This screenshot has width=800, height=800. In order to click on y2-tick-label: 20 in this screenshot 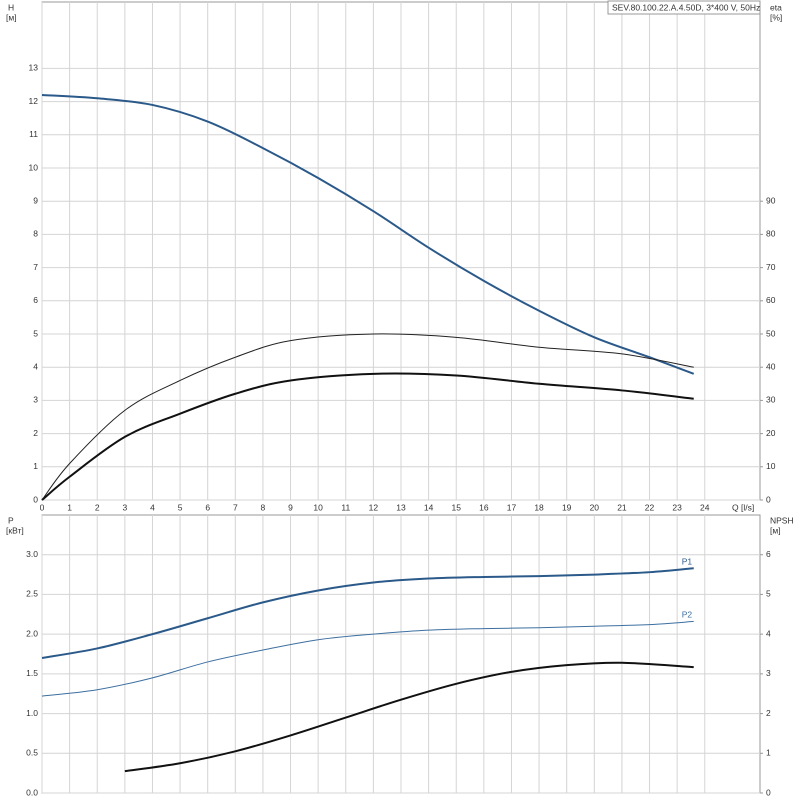, I will do `click(771, 433)`.